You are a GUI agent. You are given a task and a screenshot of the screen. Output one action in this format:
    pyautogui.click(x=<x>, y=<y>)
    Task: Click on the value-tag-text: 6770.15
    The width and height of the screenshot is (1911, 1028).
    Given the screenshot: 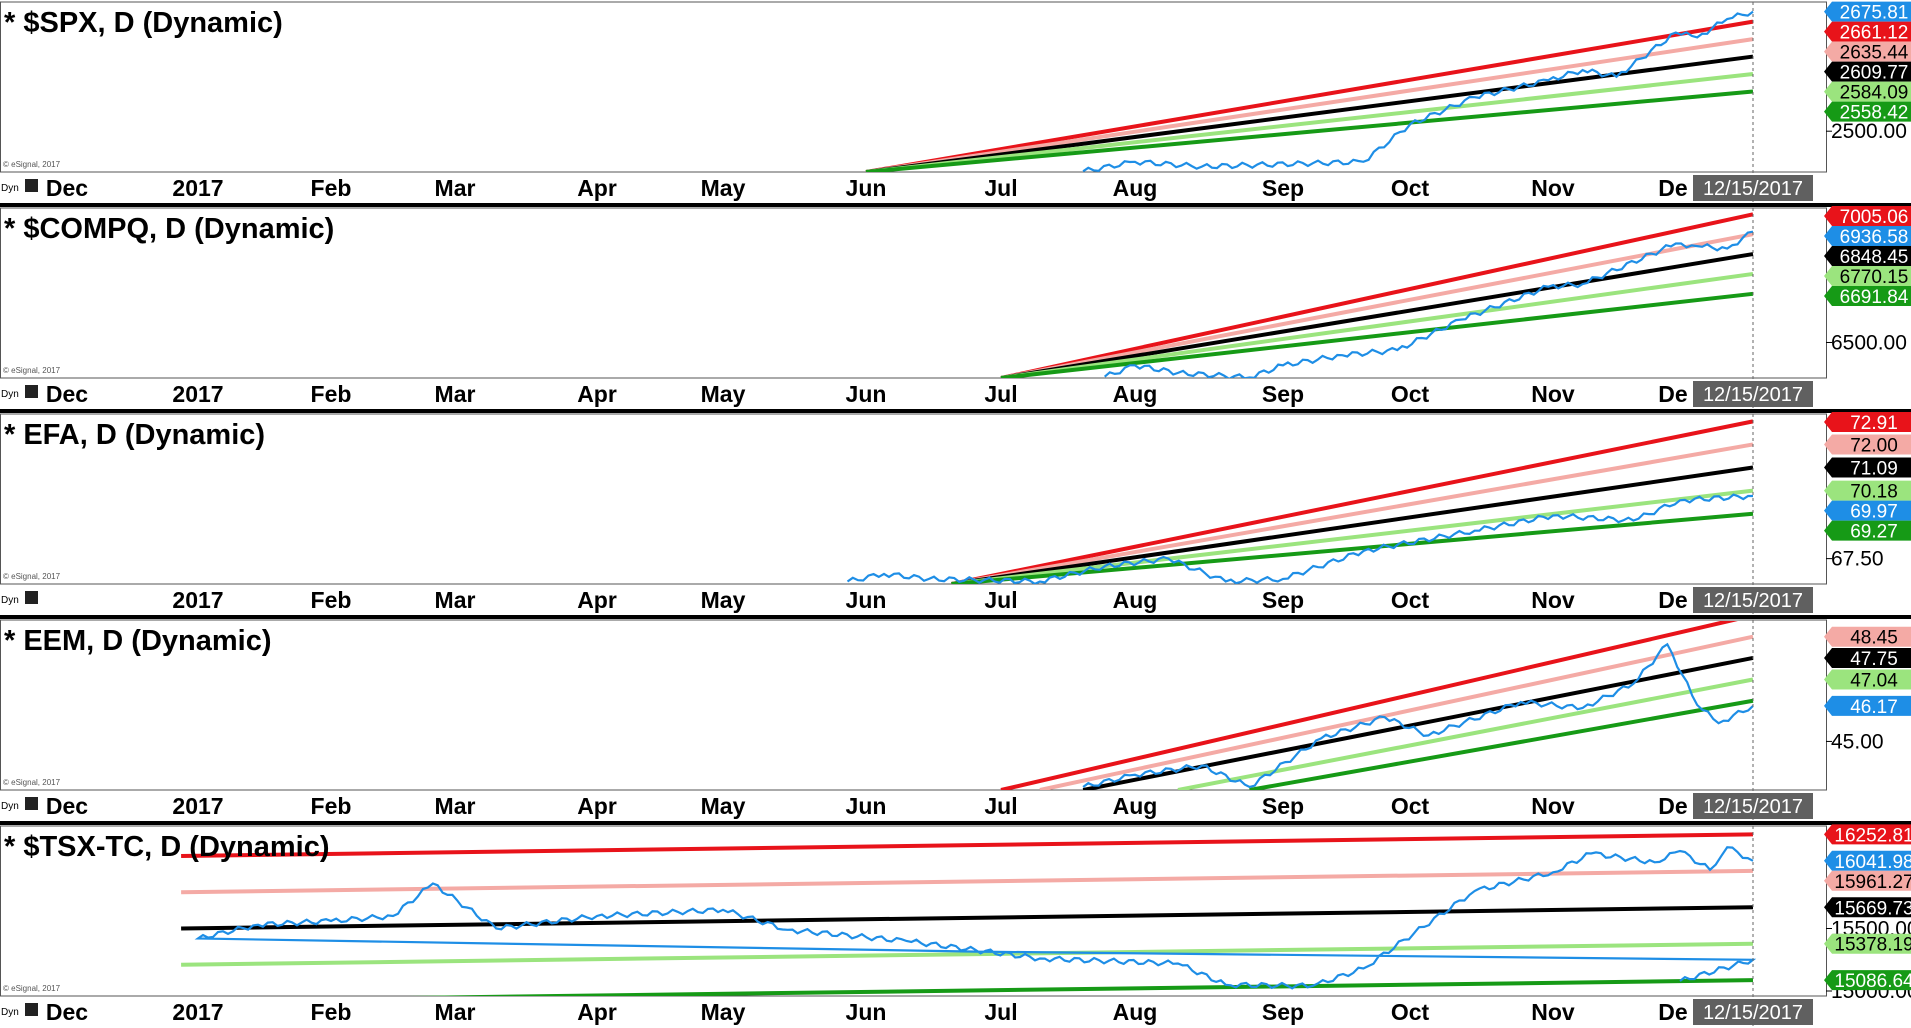 What is the action you would take?
    pyautogui.click(x=1874, y=277)
    